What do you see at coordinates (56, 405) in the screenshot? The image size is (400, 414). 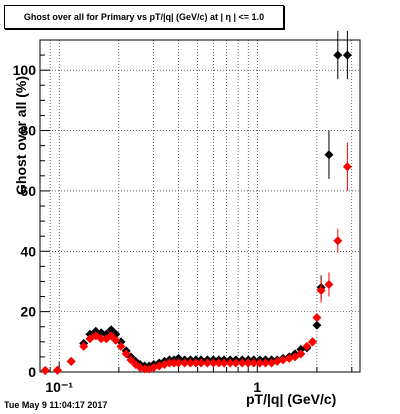 I see `timestamp: Tue May 9 11:04:17 2017` at bounding box center [56, 405].